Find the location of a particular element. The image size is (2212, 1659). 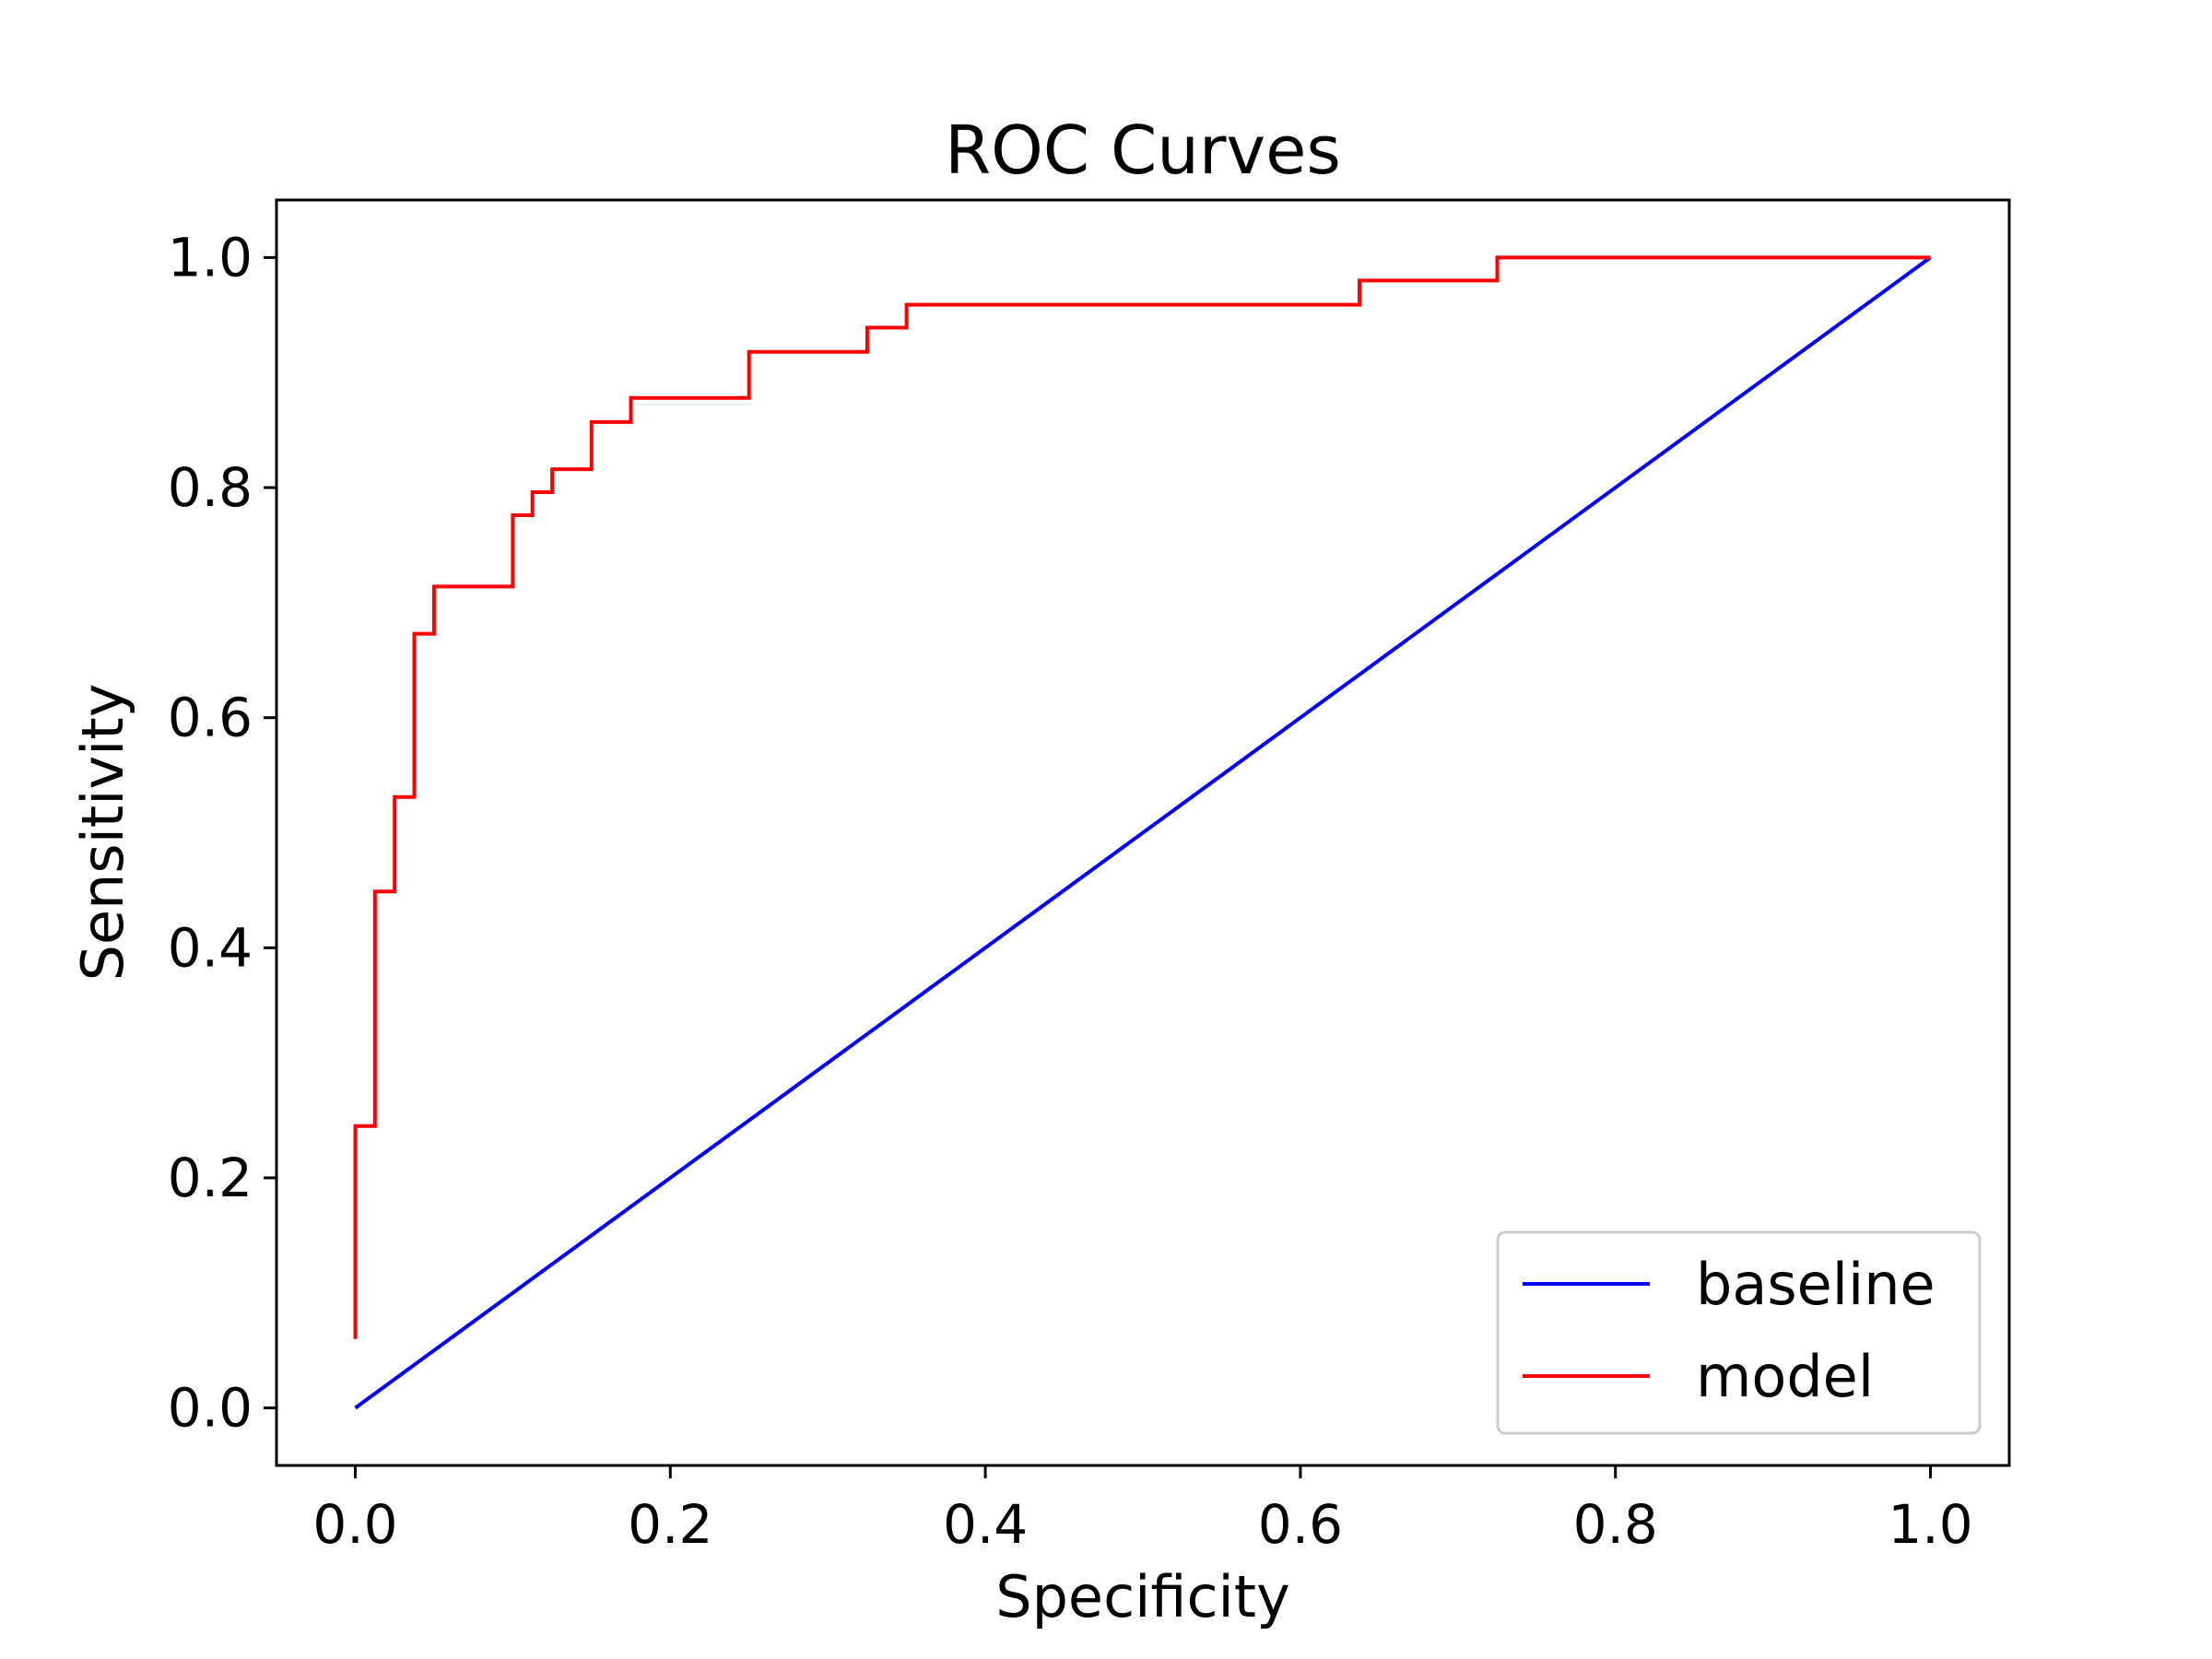

x-tick-label: 0.6 is located at coordinates (1300, 1524).